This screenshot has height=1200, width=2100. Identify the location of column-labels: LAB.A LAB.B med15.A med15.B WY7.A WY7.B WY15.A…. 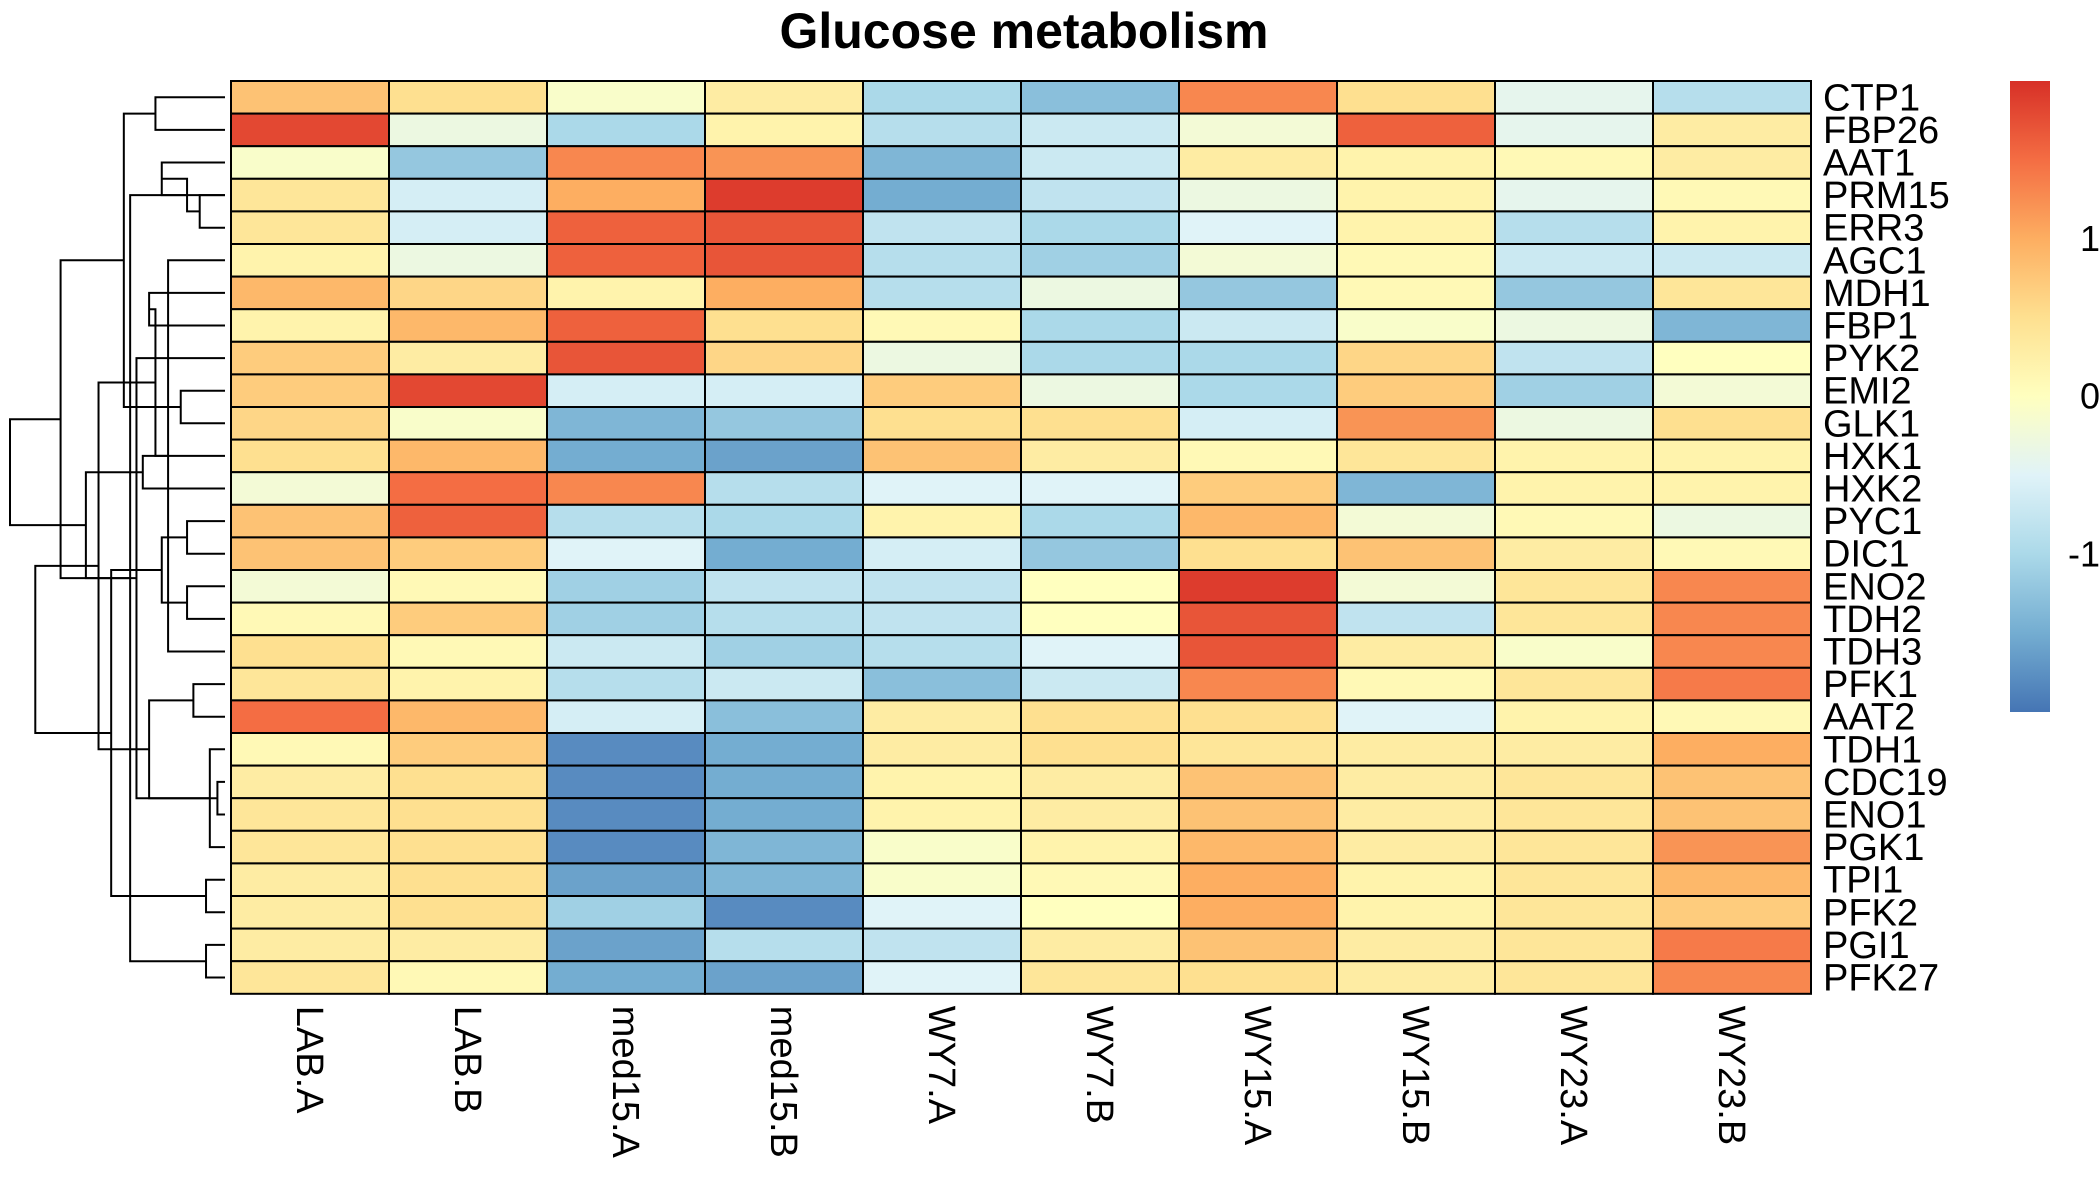
(1020, 1082).